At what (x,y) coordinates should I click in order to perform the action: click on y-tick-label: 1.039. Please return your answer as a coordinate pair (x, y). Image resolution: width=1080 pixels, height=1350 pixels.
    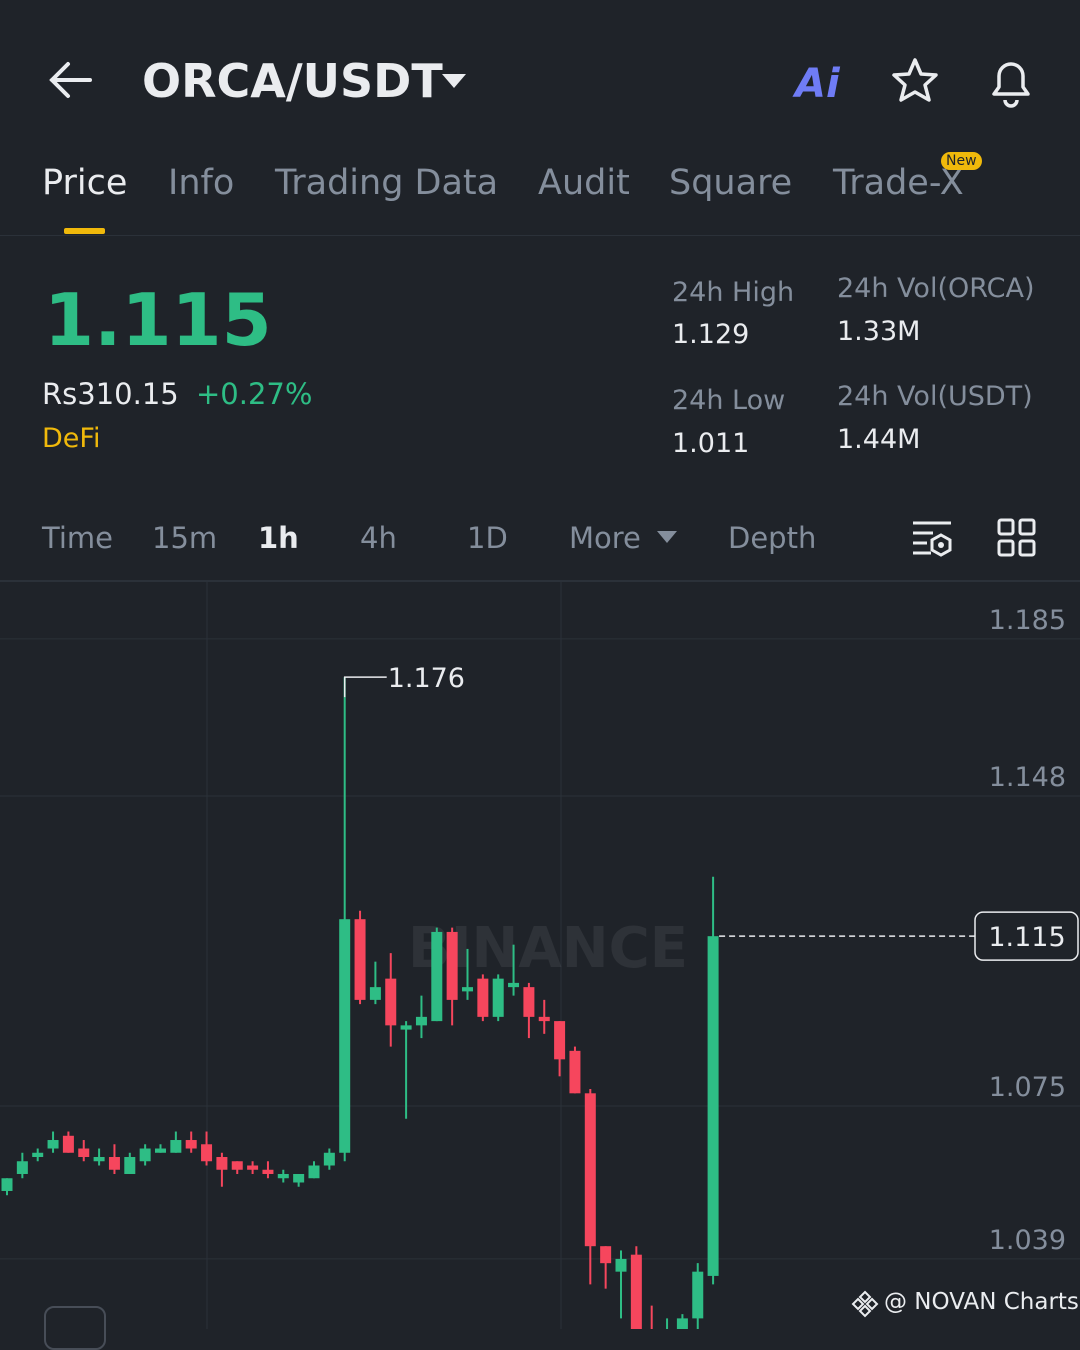
    Looking at the image, I should click on (1027, 1240).